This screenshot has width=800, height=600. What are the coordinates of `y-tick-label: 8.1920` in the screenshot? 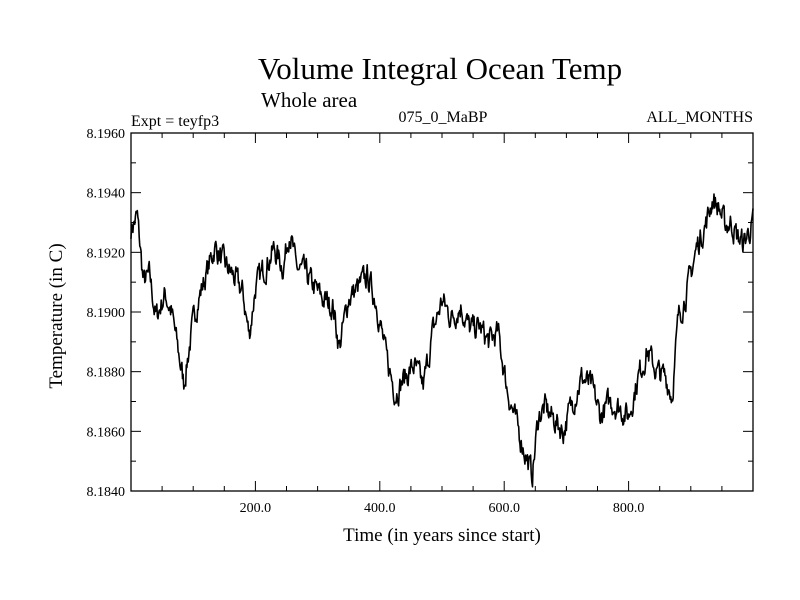 It's located at (106, 253).